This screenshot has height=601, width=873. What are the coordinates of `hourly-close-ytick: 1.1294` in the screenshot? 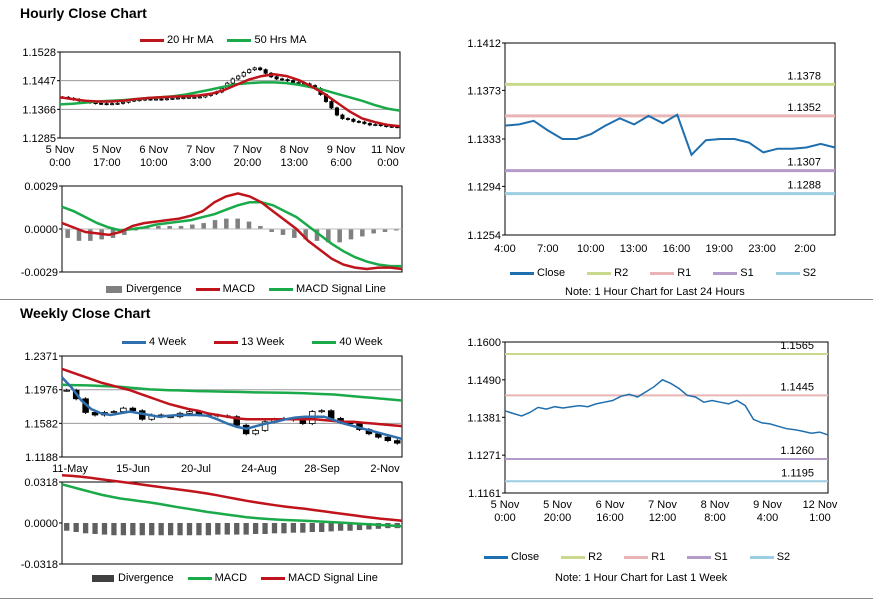 It's located at (484, 187).